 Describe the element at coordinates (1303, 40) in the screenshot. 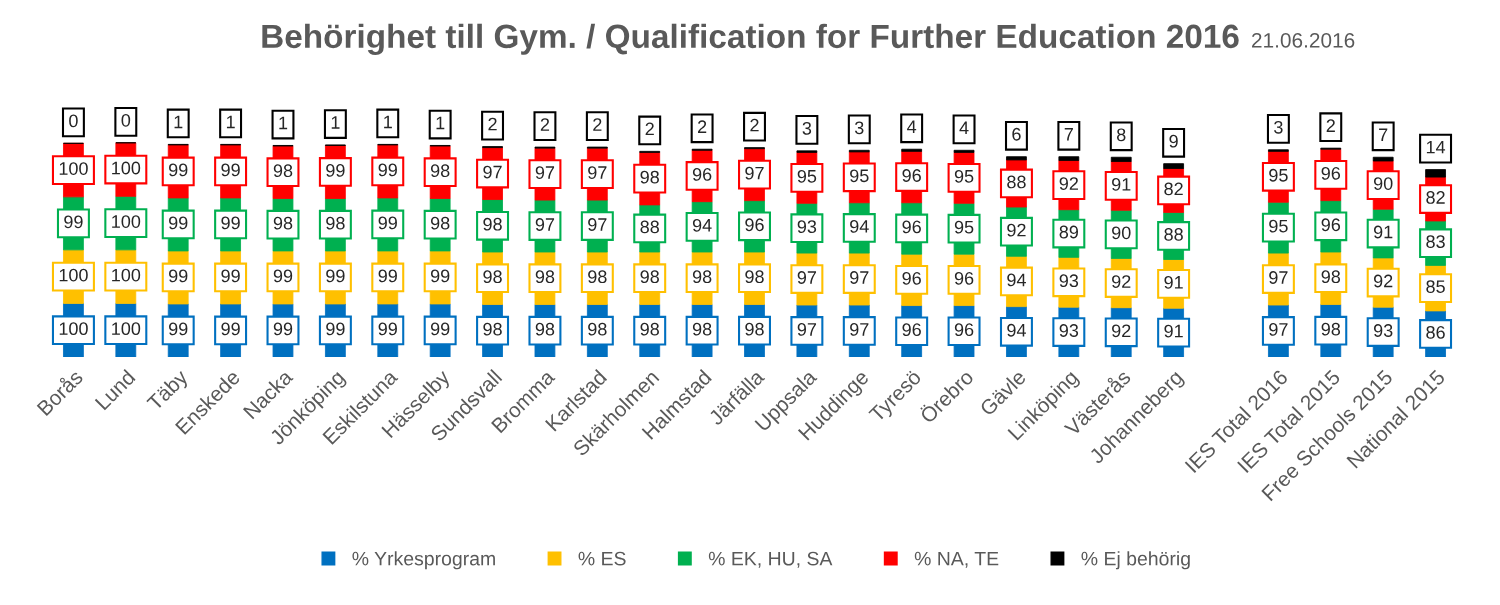

I see `chart-subtitle: 21.06.2016` at that location.